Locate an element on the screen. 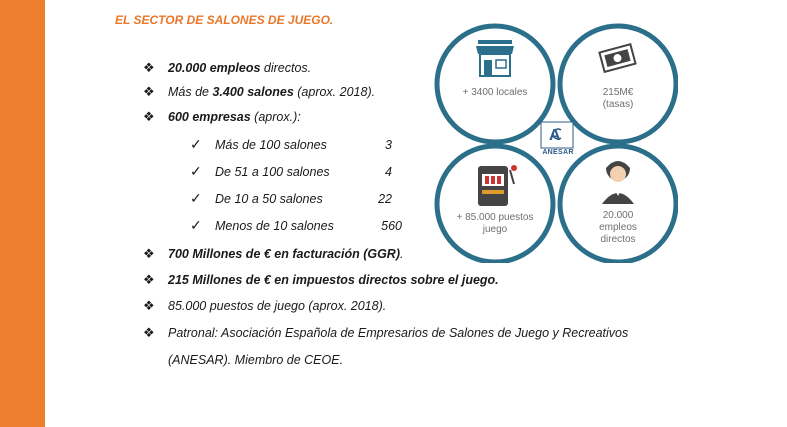 This screenshot has height=427, width=787. positions-label-1: + 85.000 puestos is located at coordinates (495, 217).